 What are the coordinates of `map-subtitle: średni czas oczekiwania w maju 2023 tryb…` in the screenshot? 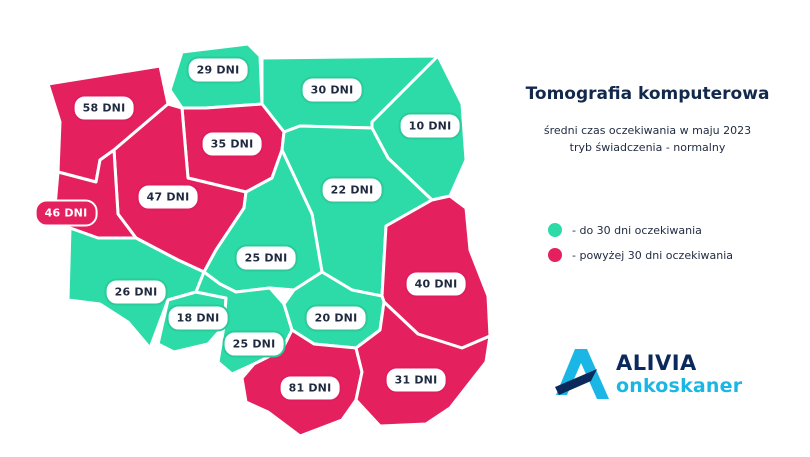 It's located at (647, 139).